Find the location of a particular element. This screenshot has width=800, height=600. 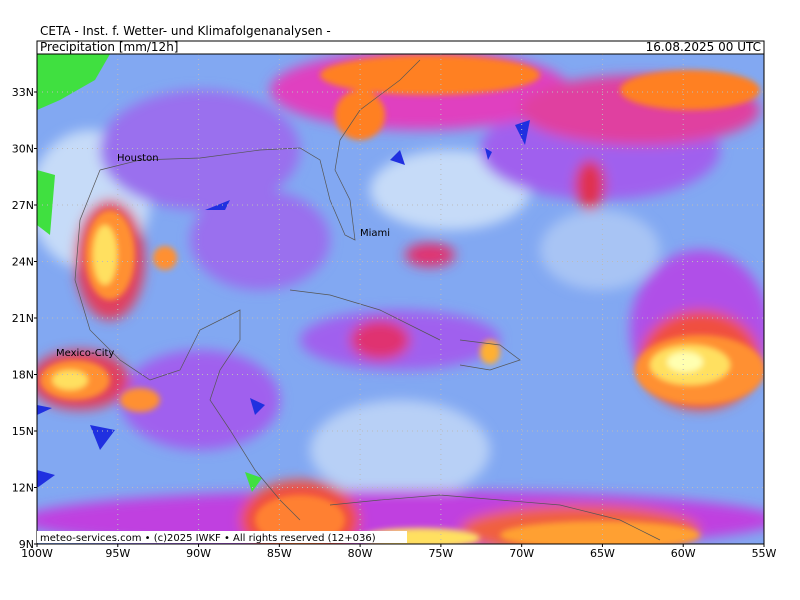

lon-label: 70W is located at coordinates (521, 553).